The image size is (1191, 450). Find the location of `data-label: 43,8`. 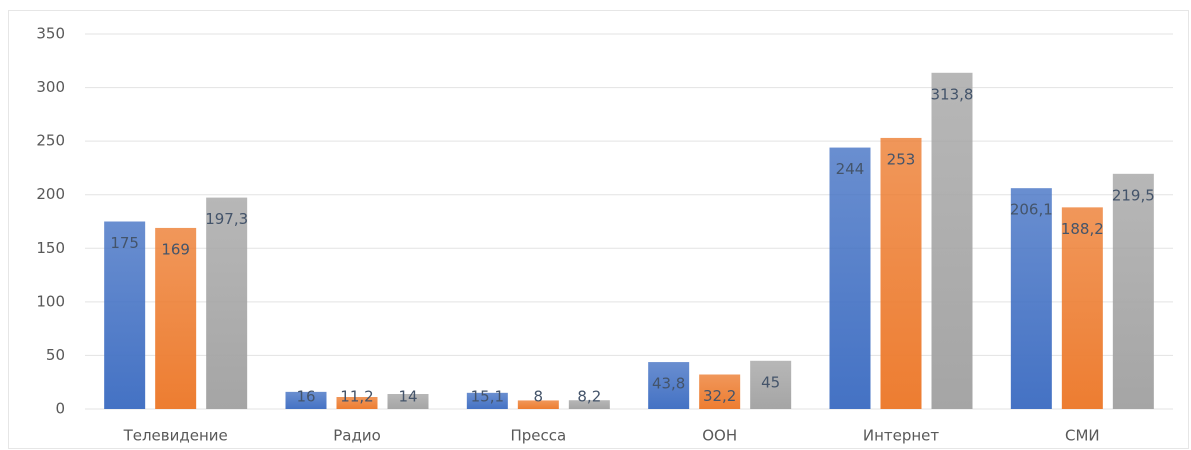

data-label: 43,8 is located at coordinates (668, 384).